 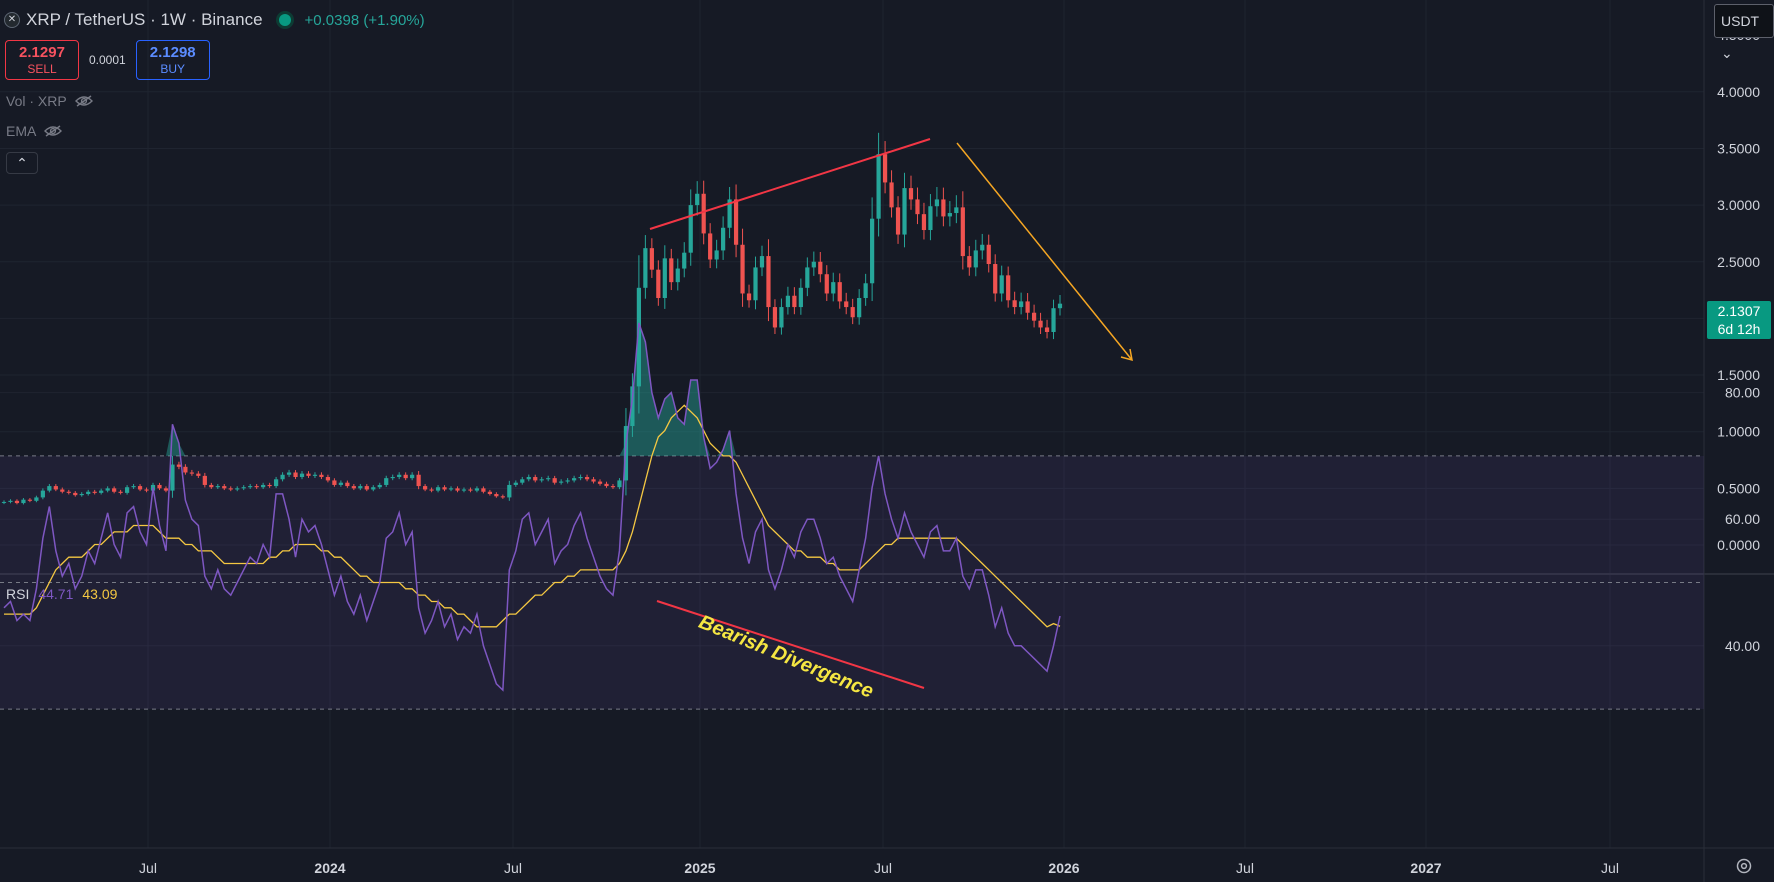 I want to click on rsi-tick-label: 80.00, so click(x=1742, y=393).